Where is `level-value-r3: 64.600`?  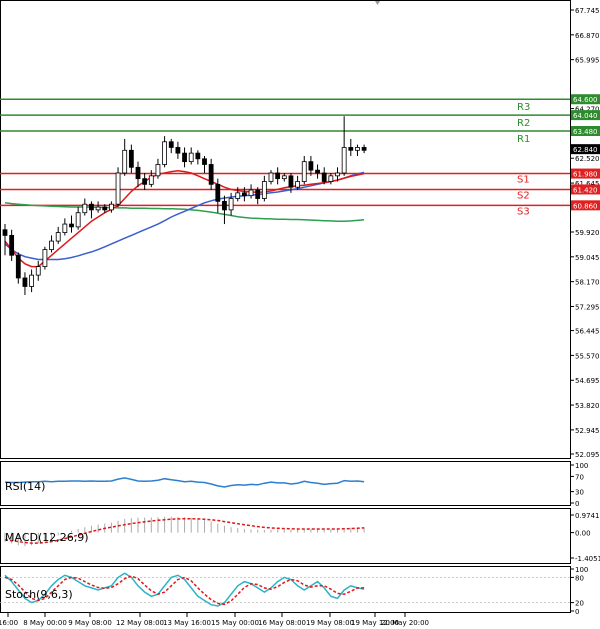 level-value-r3: 64.600 is located at coordinates (585, 100).